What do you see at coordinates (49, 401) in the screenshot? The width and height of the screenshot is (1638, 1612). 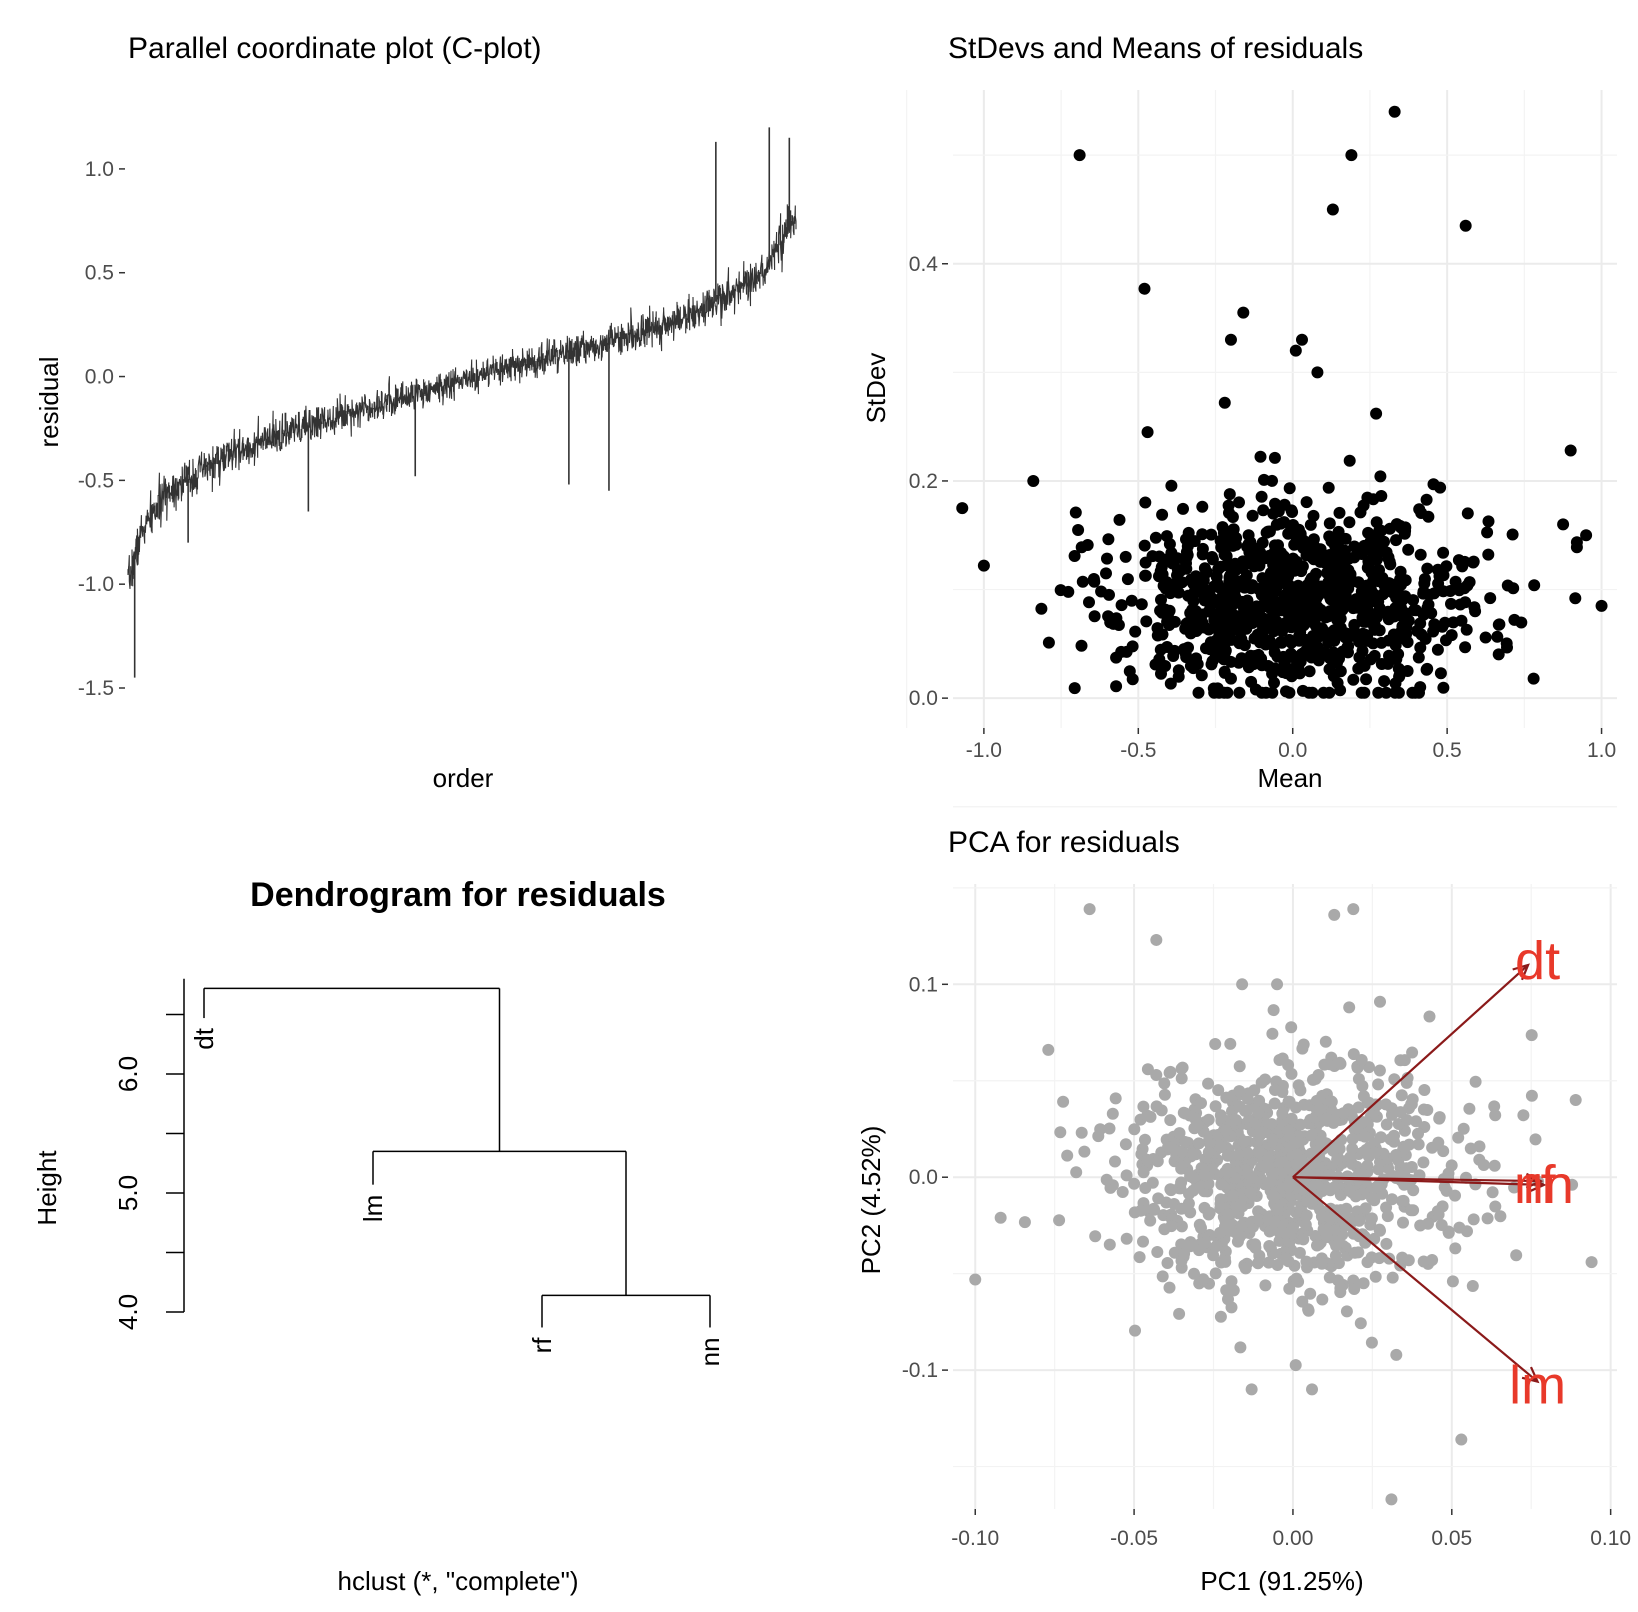 I see `cplot-y-label: residual` at bounding box center [49, 401].